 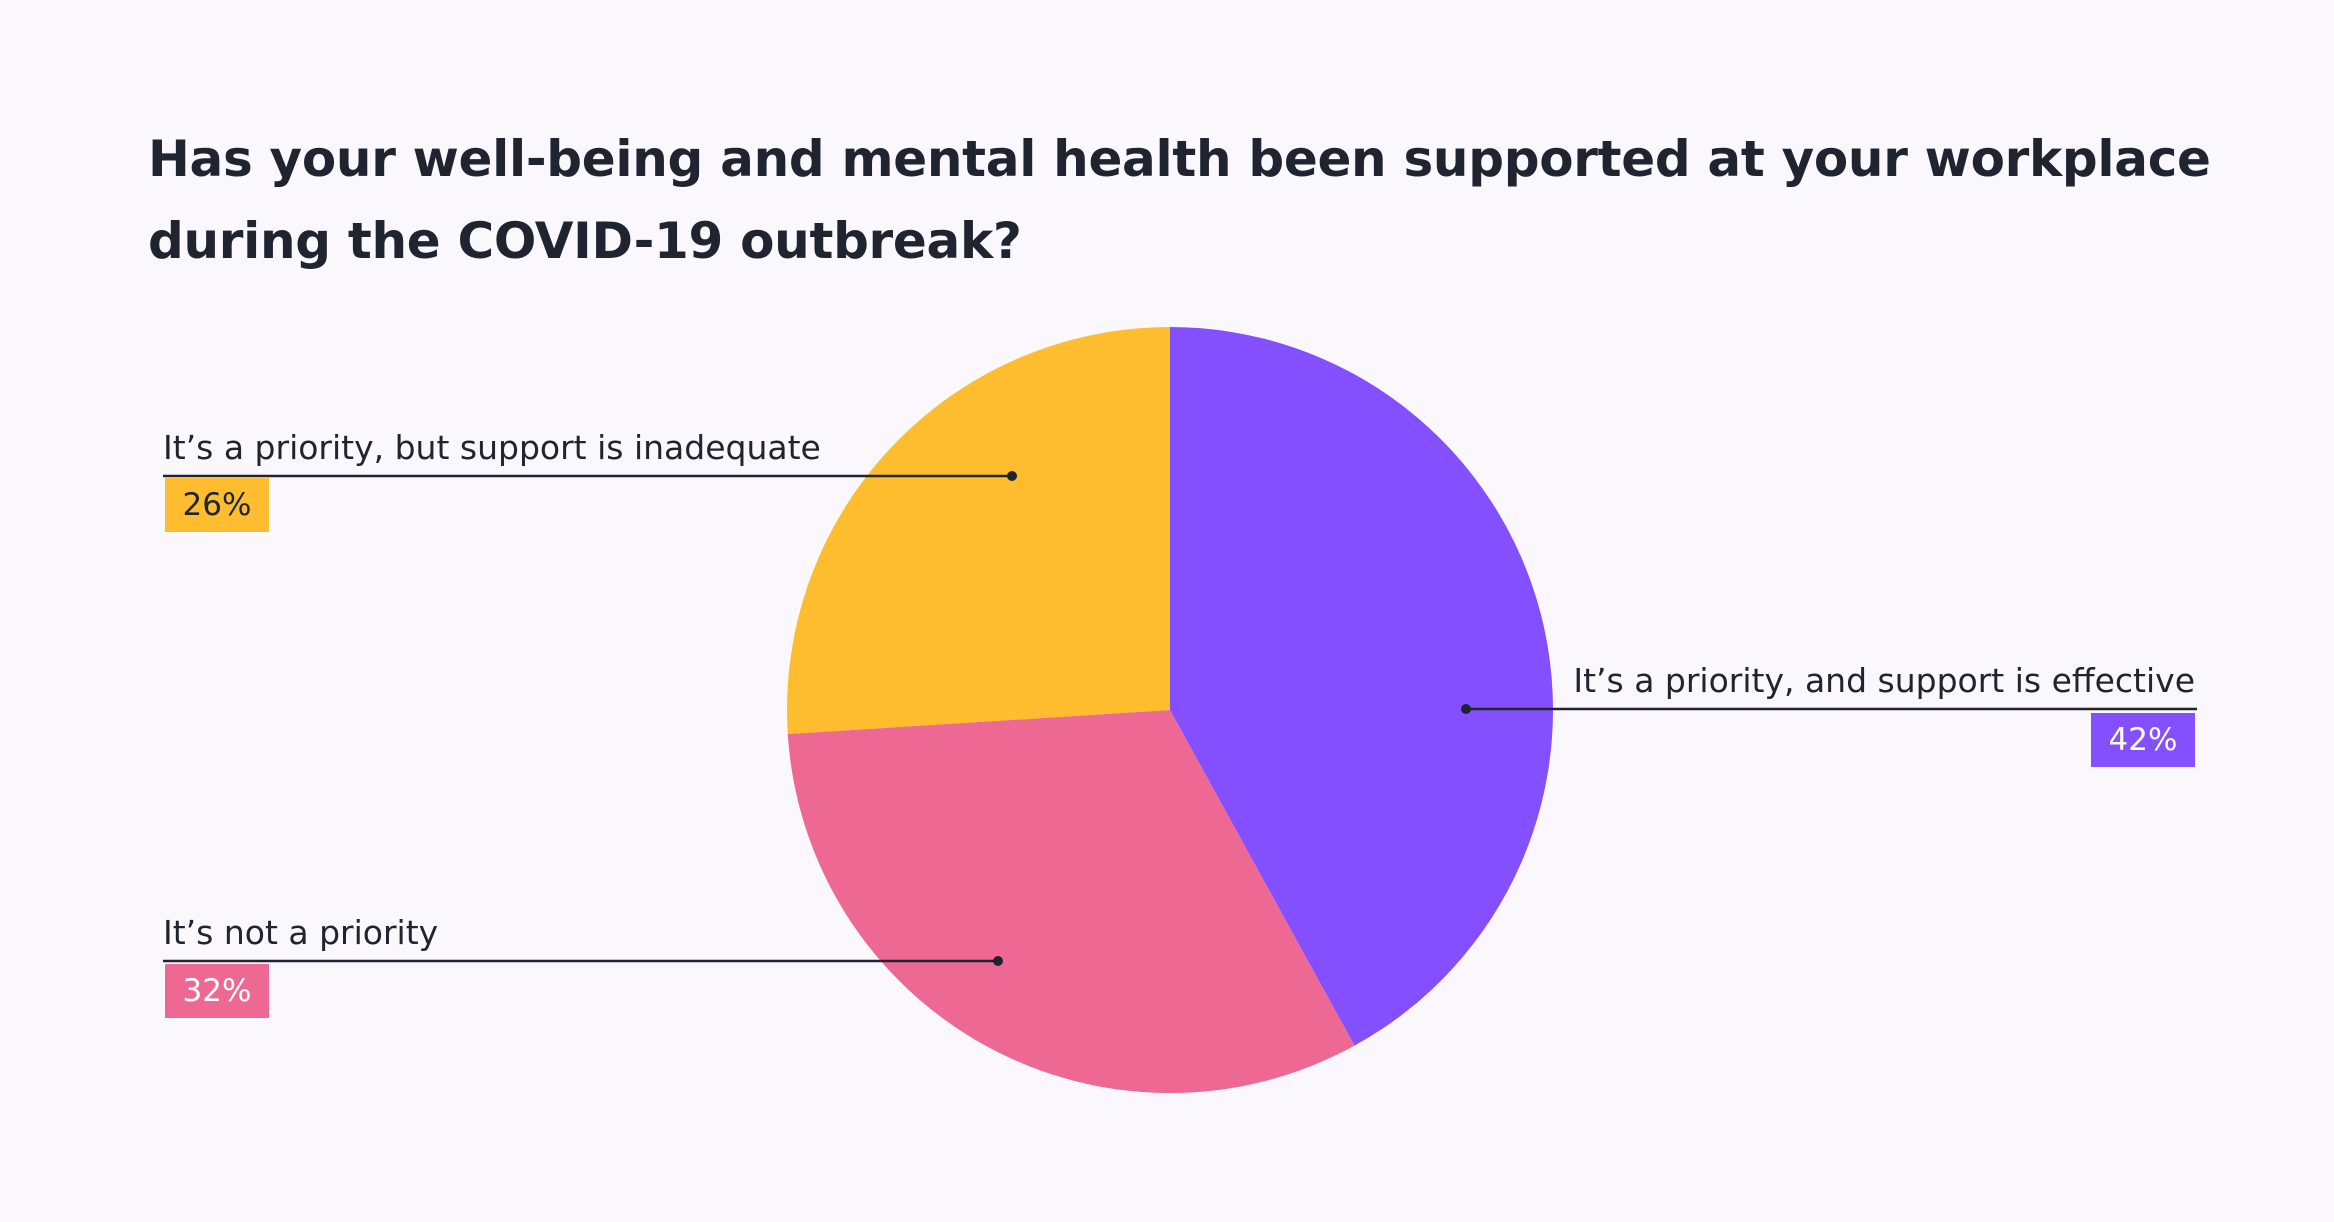 I want to click on slice-value-not-priority: 32%, so click(x=217, y=991).